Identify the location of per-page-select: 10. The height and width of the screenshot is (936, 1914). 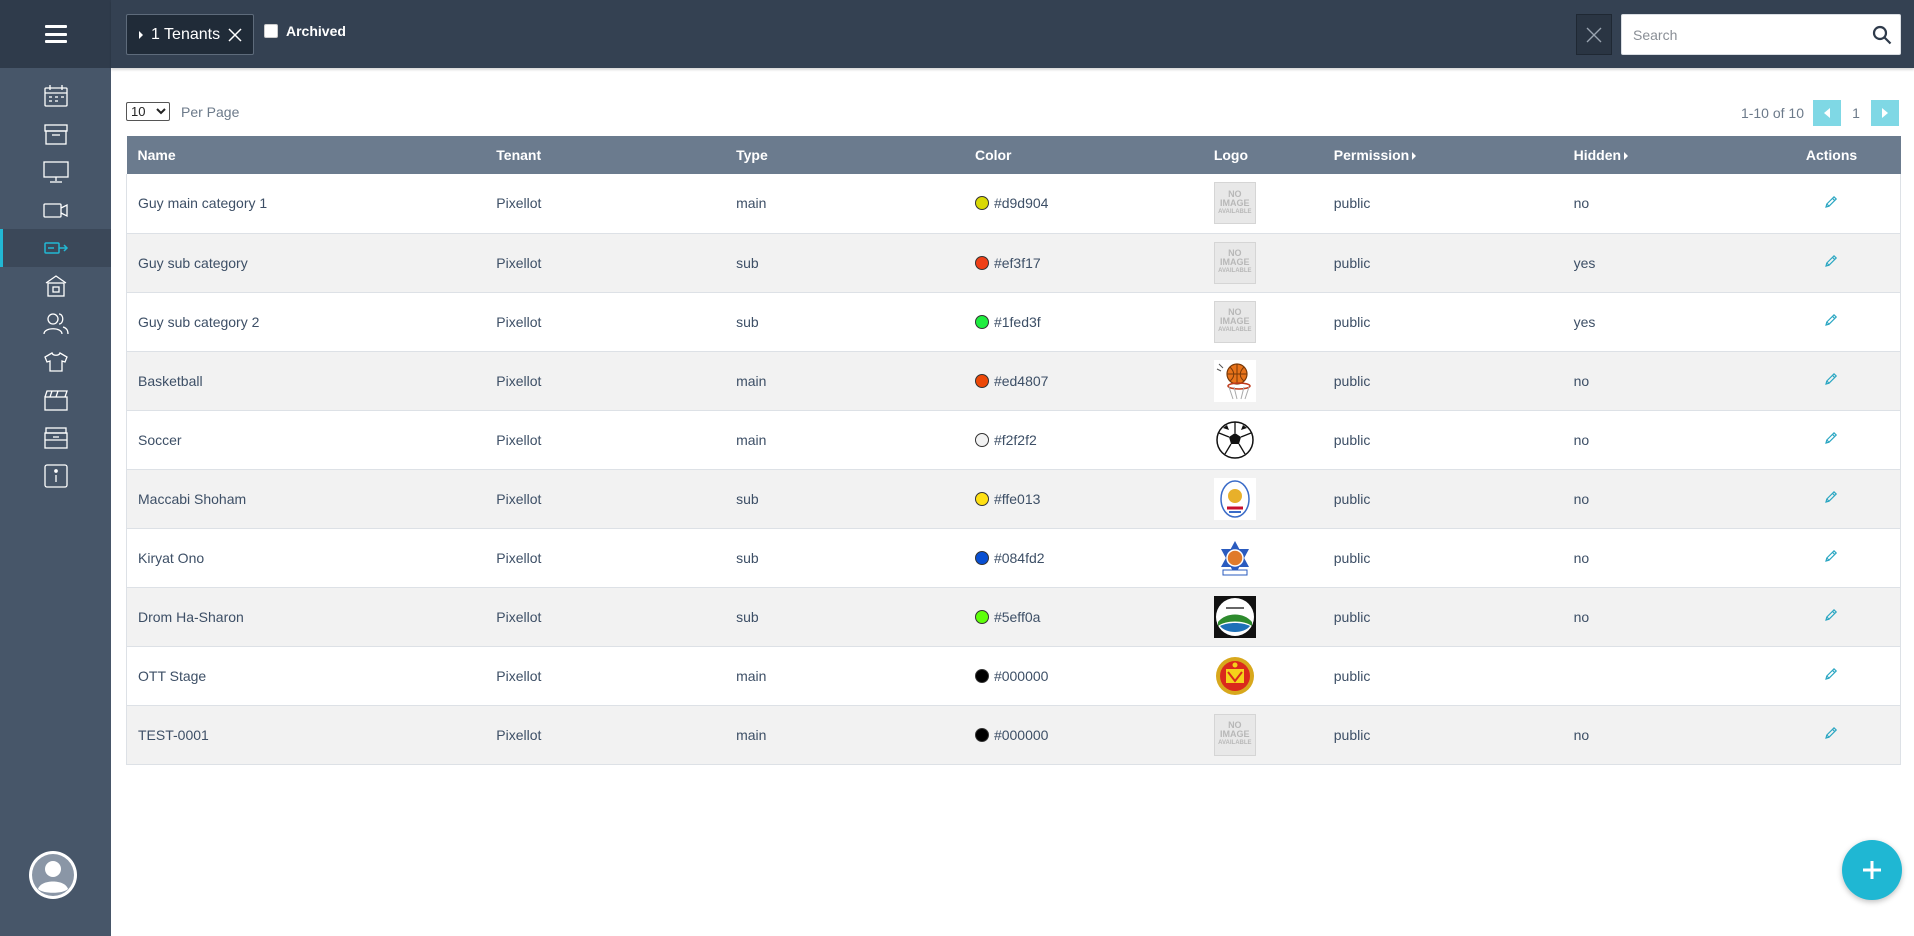
(148, 111).